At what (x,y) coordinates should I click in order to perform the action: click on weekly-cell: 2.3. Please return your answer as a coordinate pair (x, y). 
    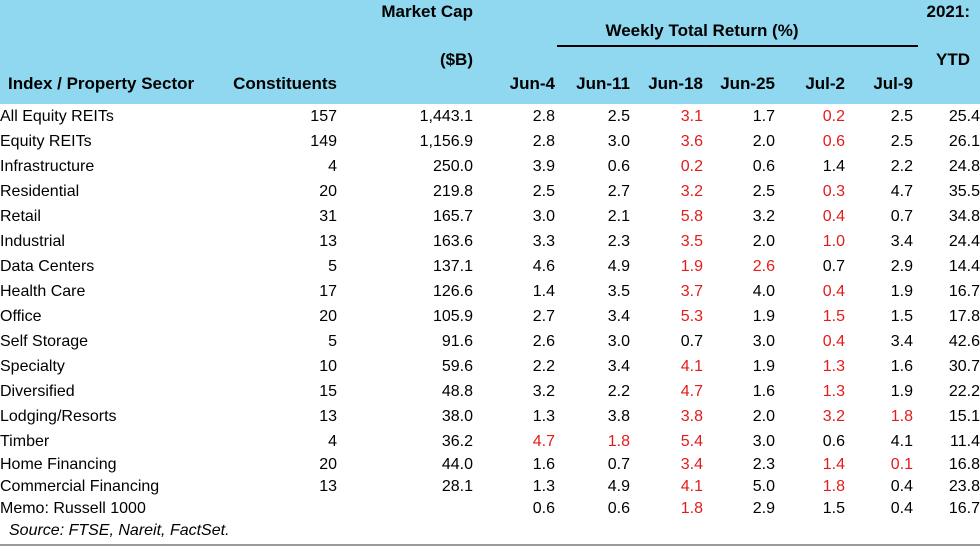
    Looking at the image, I should click on (763, 464).